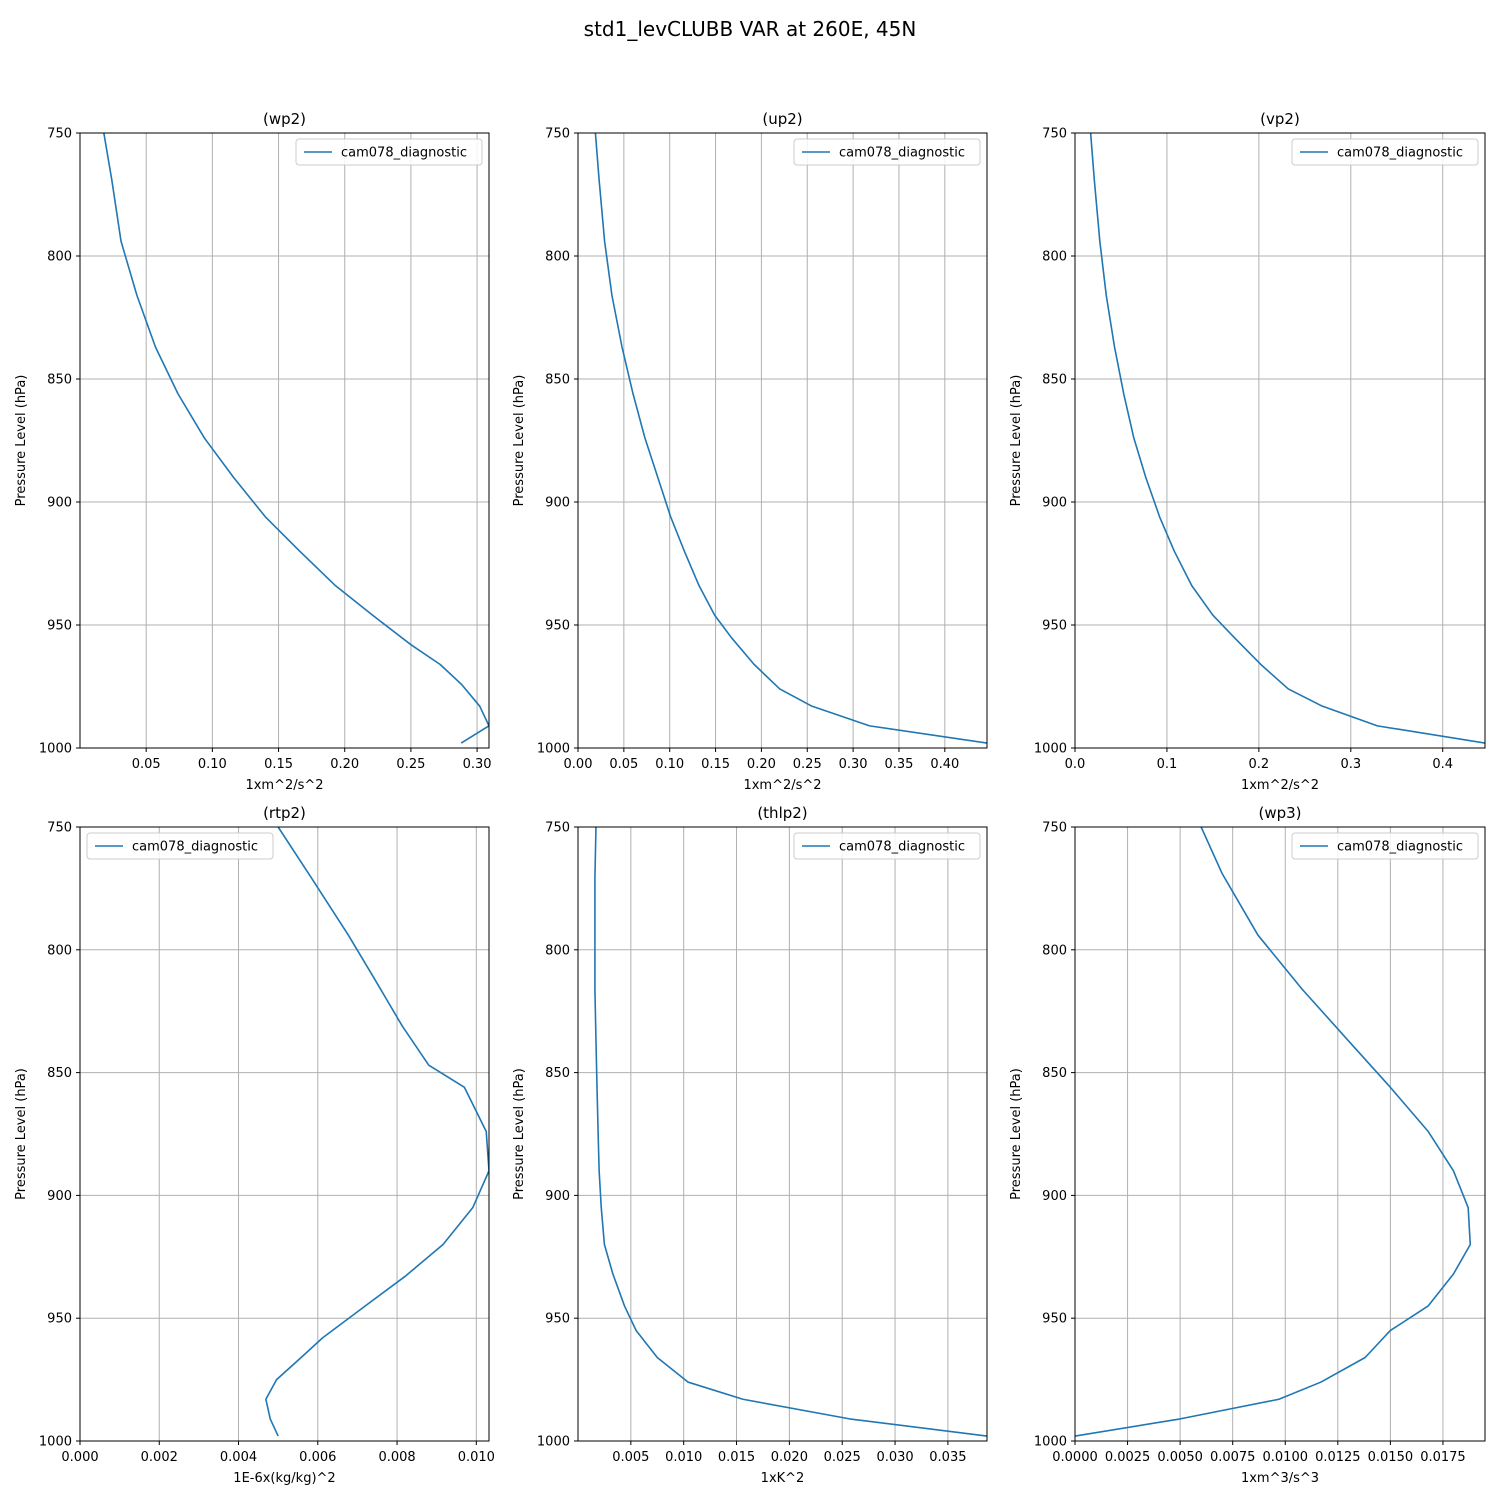 The width and height of the screenshot is (1500, 1500). What do you see at coordinates (1391, 1457) in the screenshot?
I see `x-tick-label: 0.0150` at bounding box center [1391, 1457].